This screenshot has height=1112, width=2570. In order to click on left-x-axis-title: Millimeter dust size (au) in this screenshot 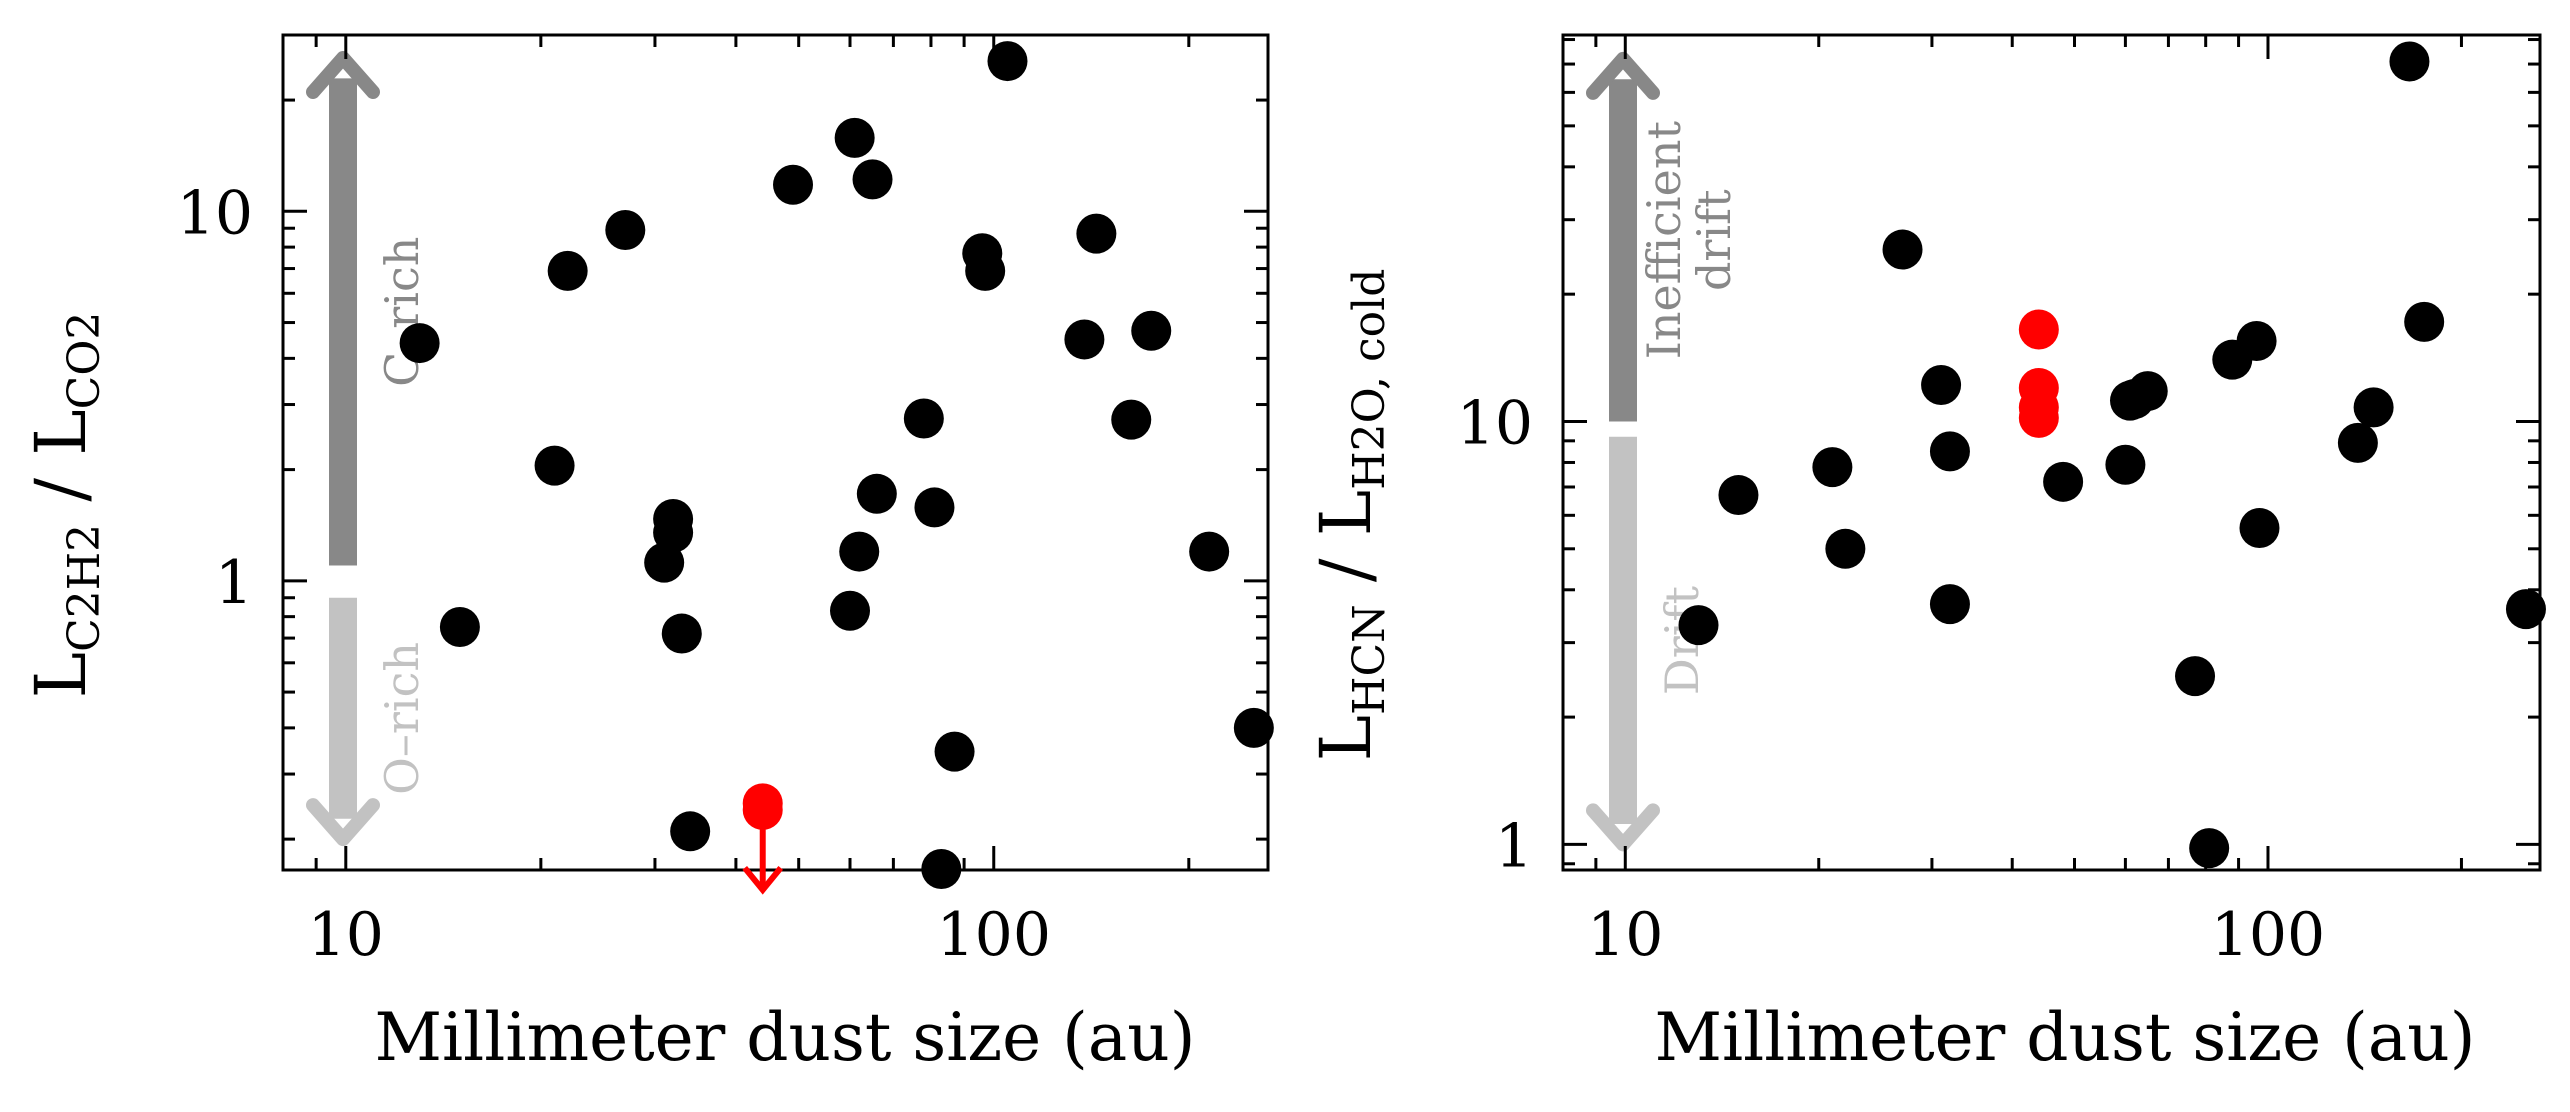, I will do `click(784, 1037)`.